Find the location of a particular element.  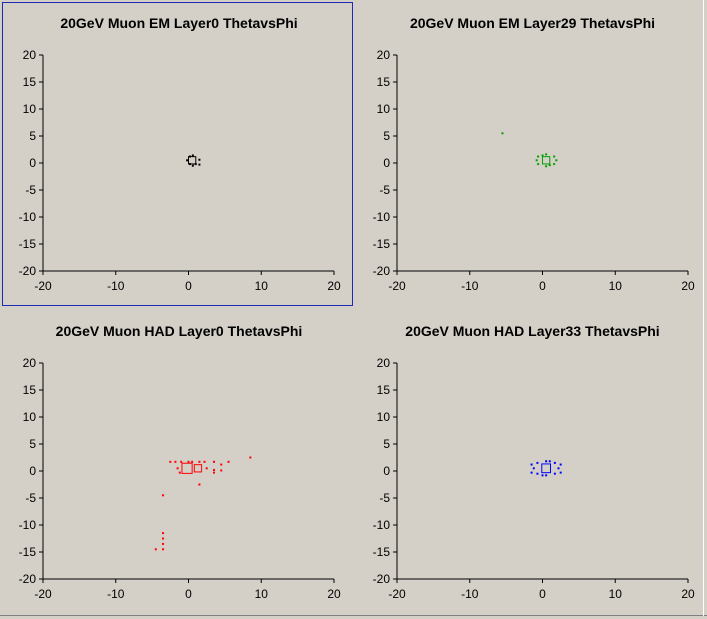

chart-title: 20GeV Muon EM Layer29 ThetavsPhi is located at coordinates (532, 23).